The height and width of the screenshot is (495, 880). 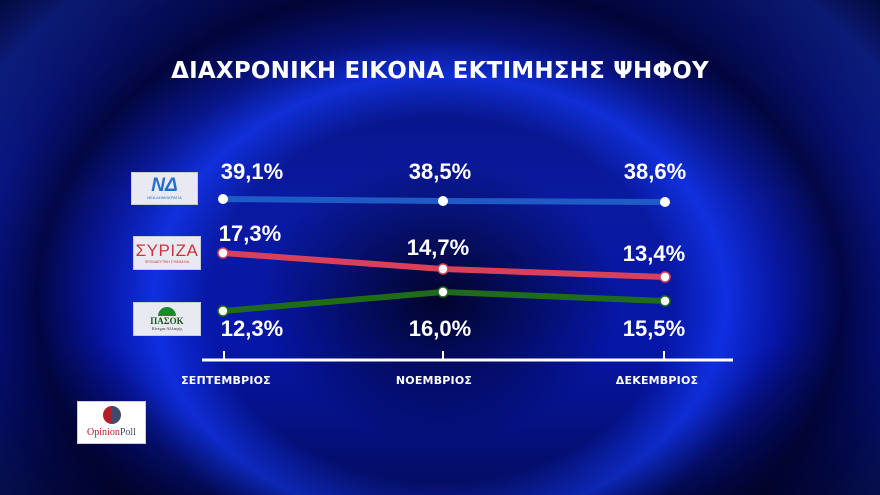 I want to click on x-tick-label-dec: ΔΕΚΕΜΒΡΙΟΣ, so click(x=657, y=380).